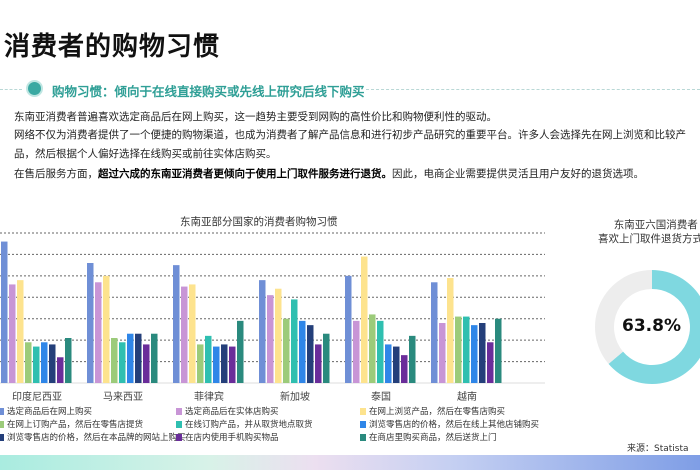  Describe the element at coordinates (249, 425) in the screenshot. I see `legend-label: 在线订购产品，并从取货地点取货` at that location.